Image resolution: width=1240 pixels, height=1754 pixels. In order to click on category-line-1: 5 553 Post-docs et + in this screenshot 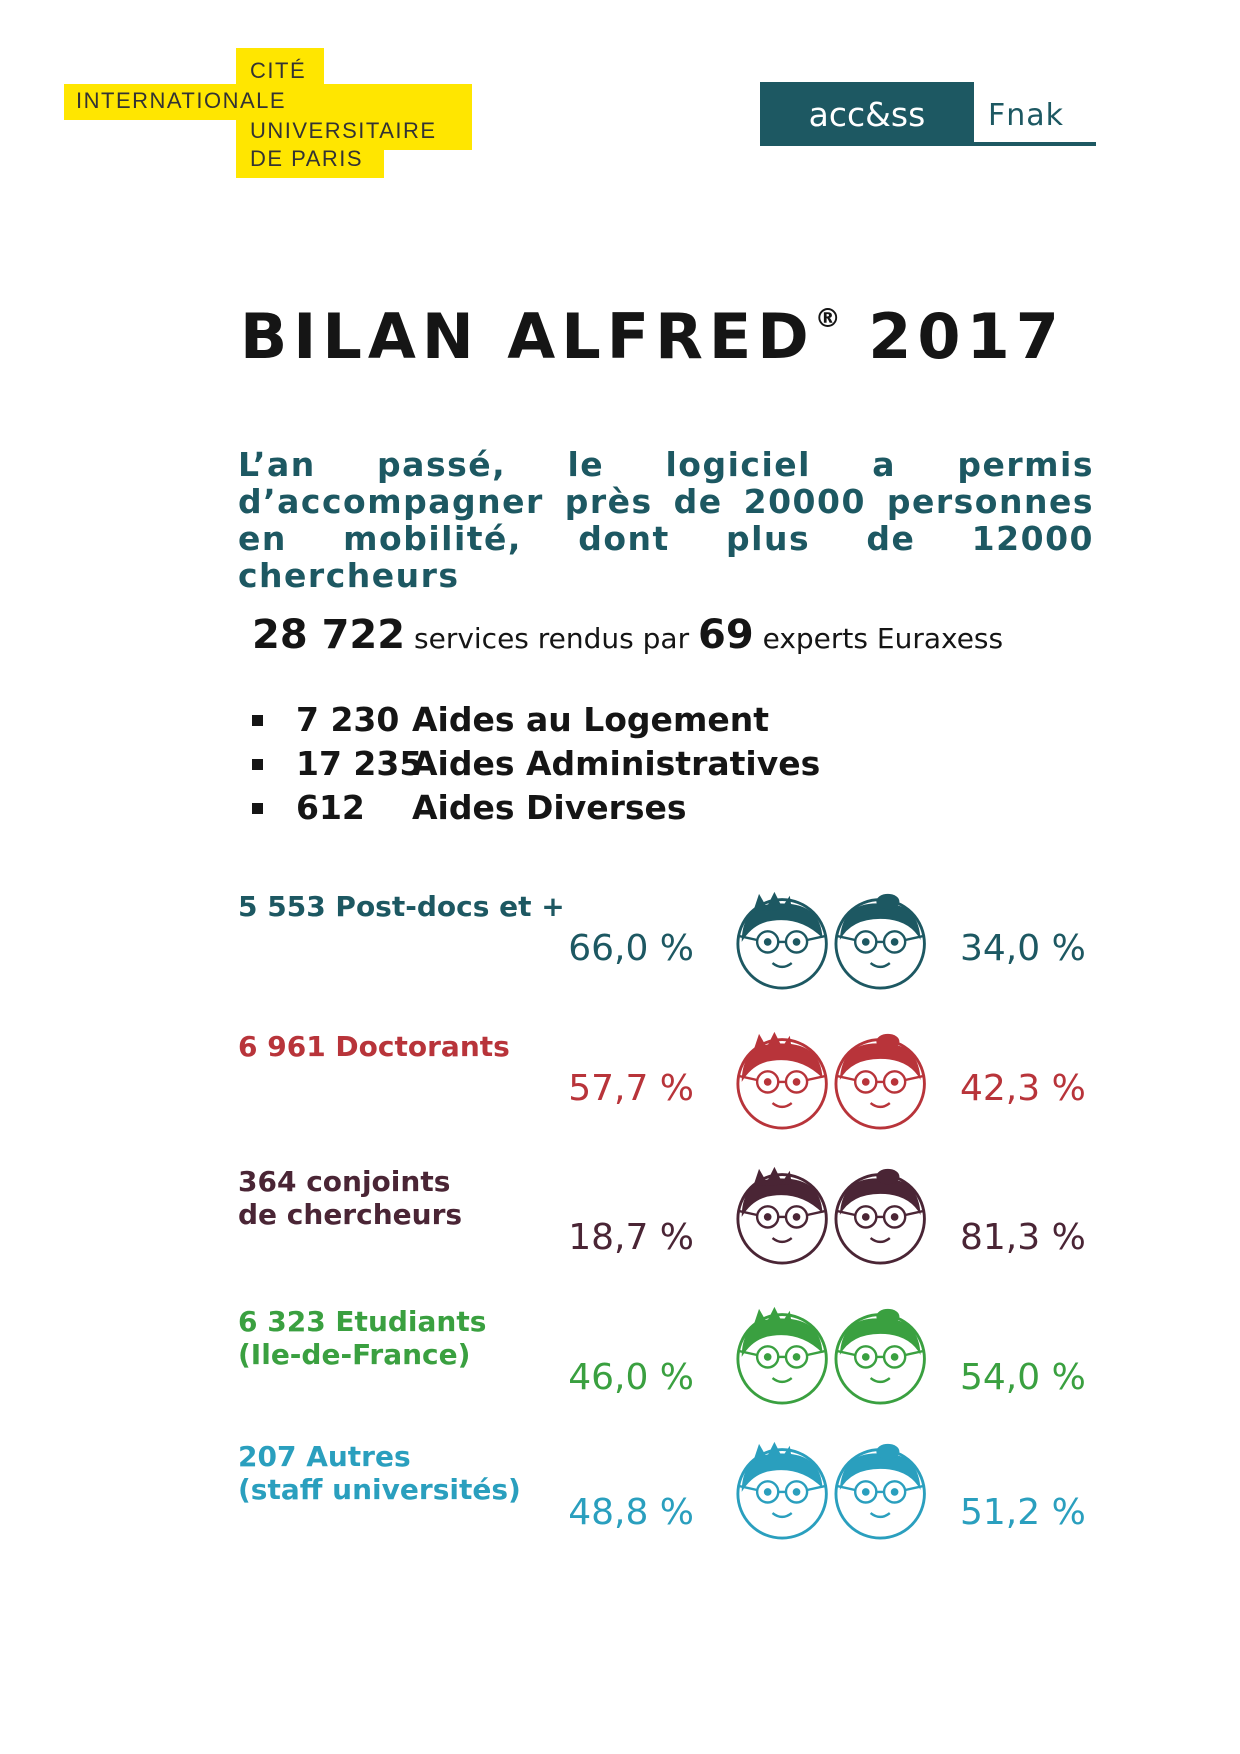, I will do `click(401, 906)`.